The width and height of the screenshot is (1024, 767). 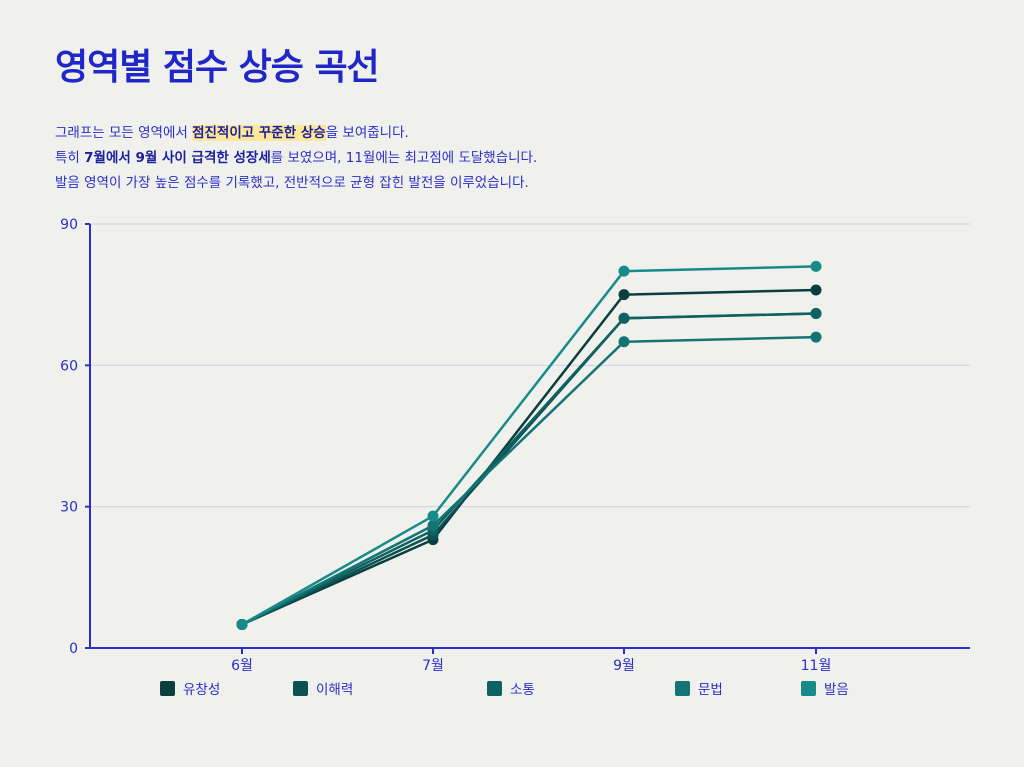 I want to click on legend-label: 발음, so click(x=836, y=690).